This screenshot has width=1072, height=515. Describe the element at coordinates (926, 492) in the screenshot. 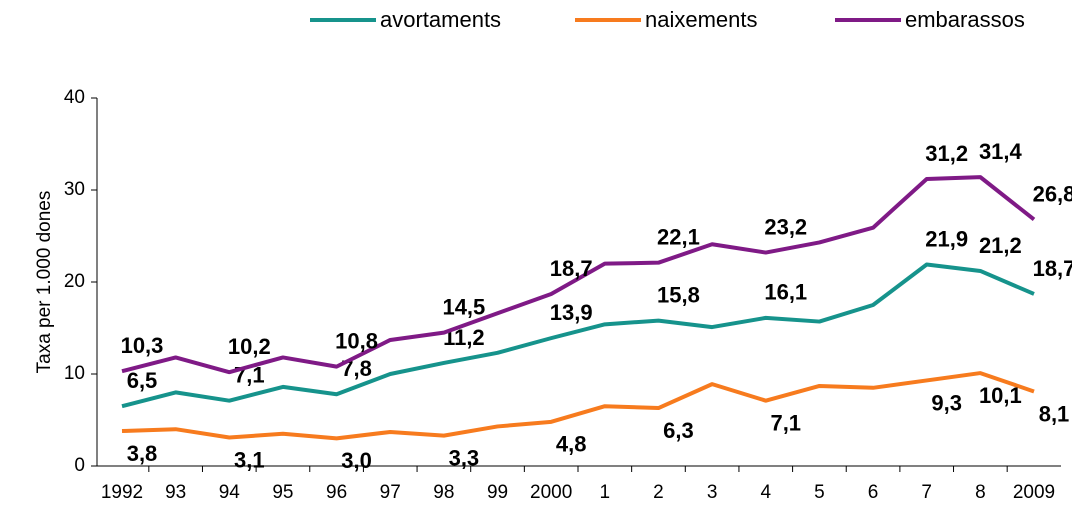

I see `x-tick-label: 7` at that location.